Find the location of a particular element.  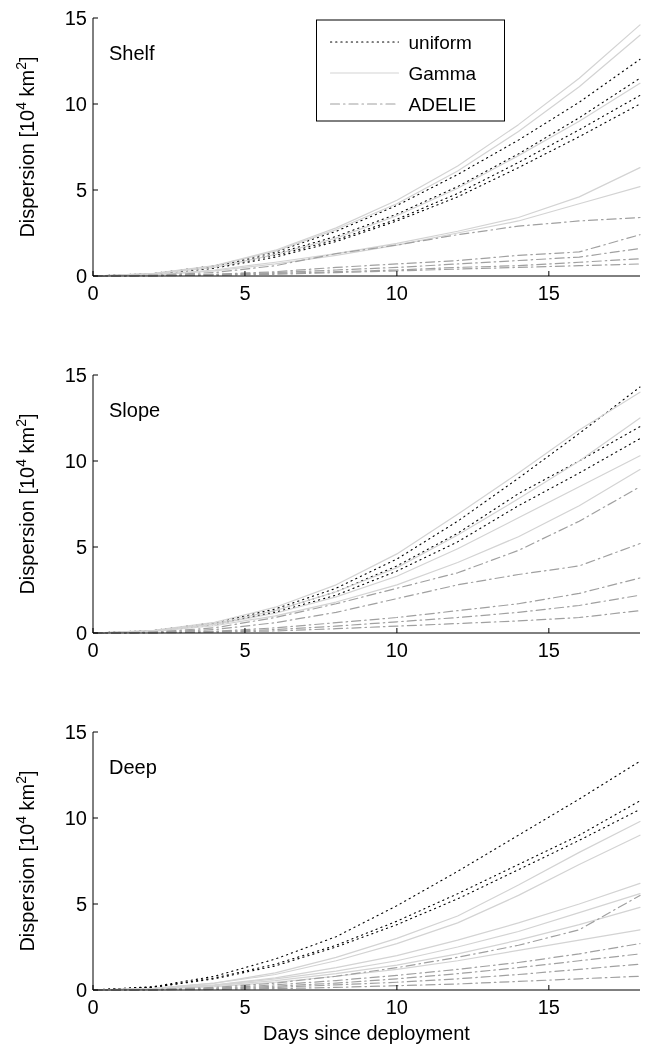

legend-label: uniform is located at coordinates (440, 42).